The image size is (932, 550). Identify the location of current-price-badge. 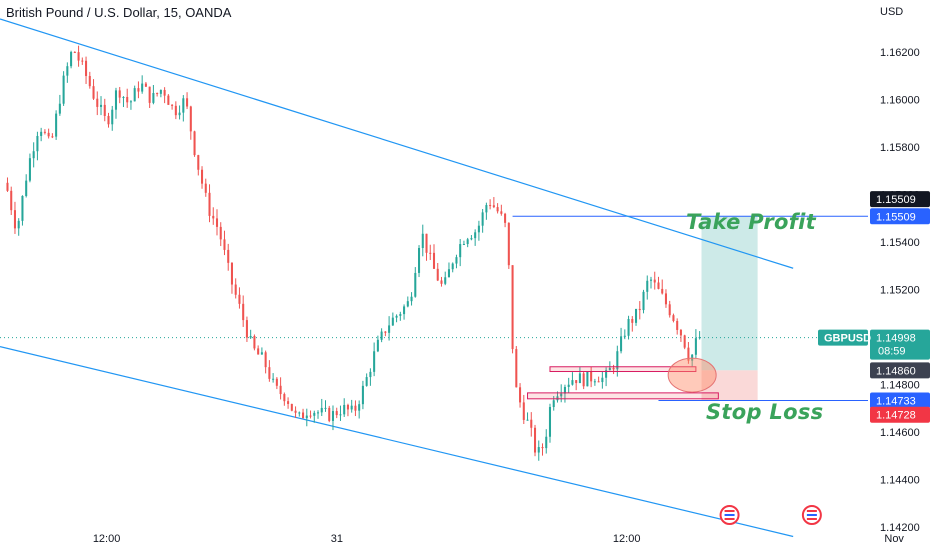
(900, 344).